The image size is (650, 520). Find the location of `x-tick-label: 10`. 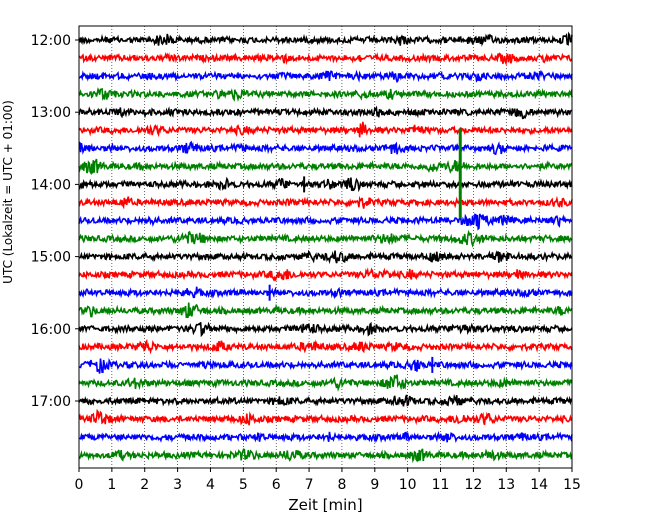

x-tick-label: 10 is located at coordinates (408, 485).